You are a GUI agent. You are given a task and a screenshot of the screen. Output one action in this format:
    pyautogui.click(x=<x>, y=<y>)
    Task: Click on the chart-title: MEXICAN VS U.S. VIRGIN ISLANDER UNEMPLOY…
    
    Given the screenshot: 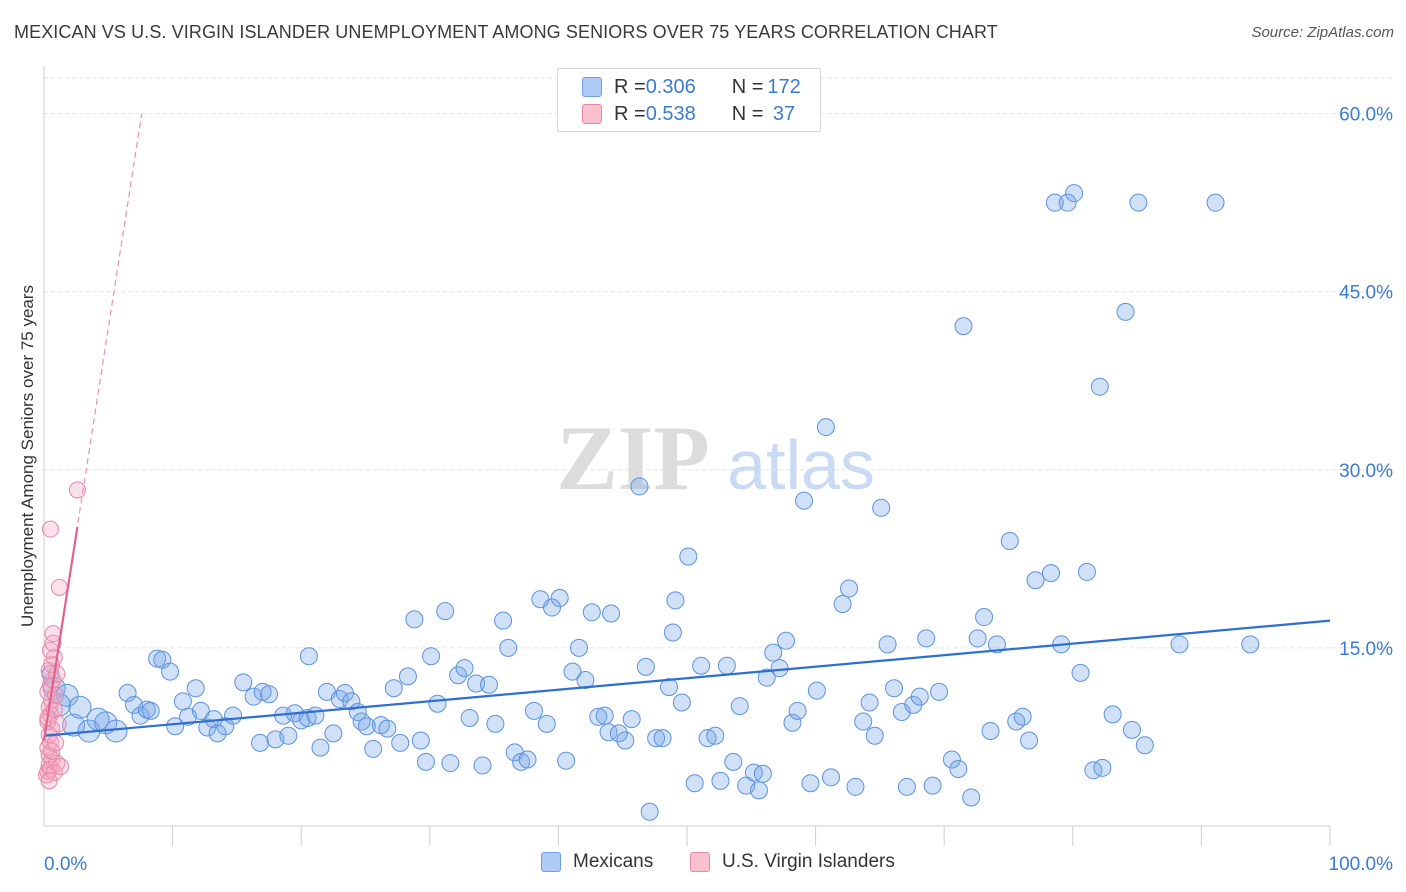 What is the action you would take?
    pyautogui.click(x=506, y=32)
    